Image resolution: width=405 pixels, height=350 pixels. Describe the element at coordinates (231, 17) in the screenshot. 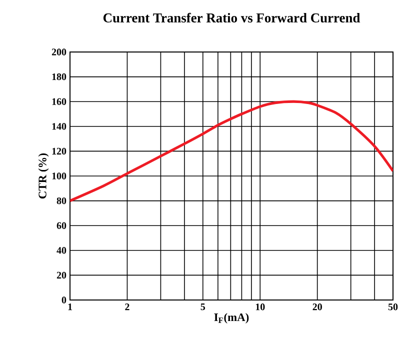

I see `chart-title: Current Transfer Ratio vs Forward Currend` at that location.